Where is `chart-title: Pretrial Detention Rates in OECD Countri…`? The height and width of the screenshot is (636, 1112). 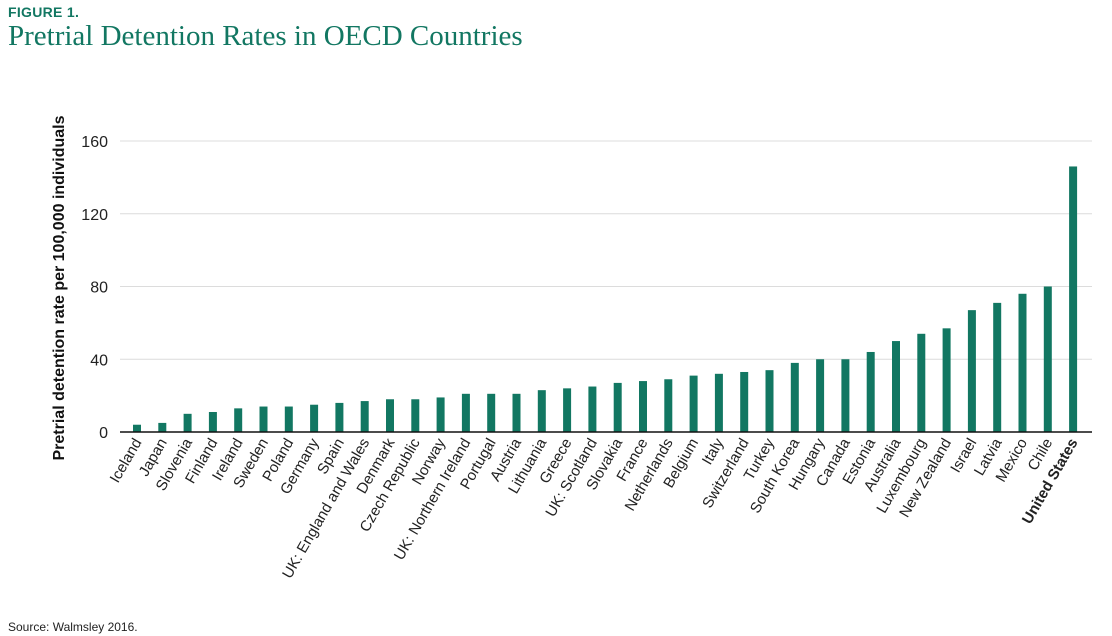
chart-title: Pretrial Detention Rates in OECD Countri… is located at coordinates (265, 36).